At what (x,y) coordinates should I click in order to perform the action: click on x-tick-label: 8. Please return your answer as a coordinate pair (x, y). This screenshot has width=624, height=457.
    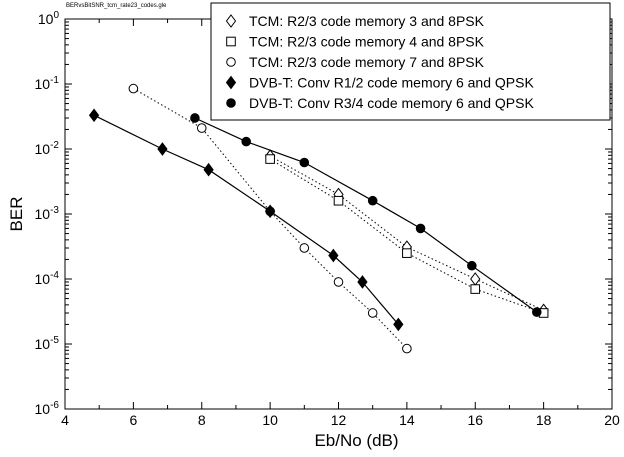
    Looking at the image, I should click on (202, 420).